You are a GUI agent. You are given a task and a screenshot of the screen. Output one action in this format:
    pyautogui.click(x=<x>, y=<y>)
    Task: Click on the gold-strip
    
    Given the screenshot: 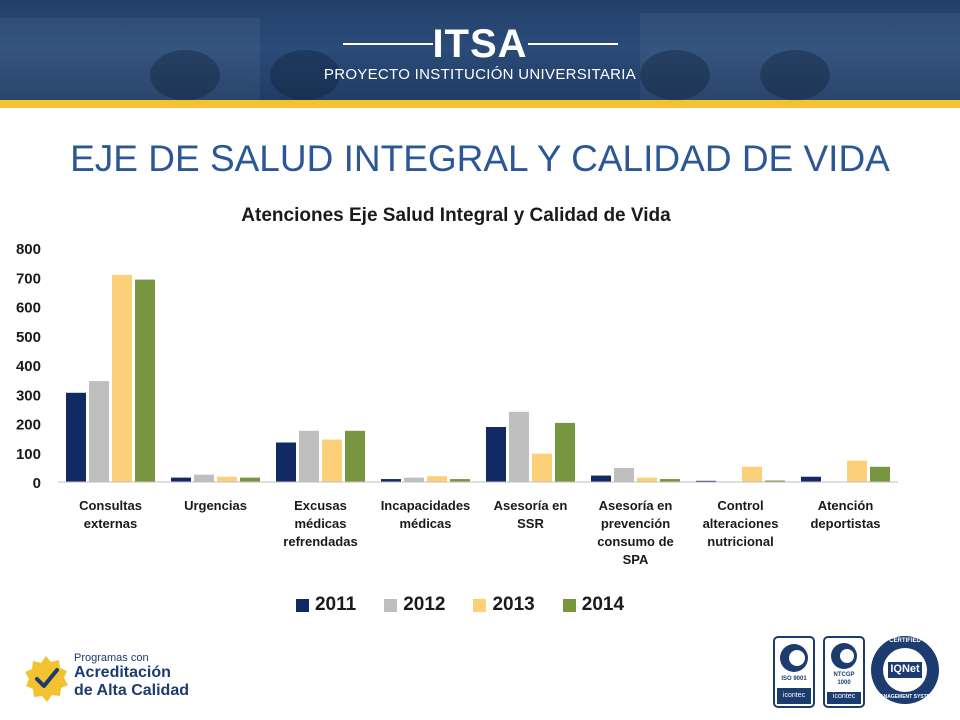 What is the action you would take?
    pyautogui.click(x=480, y=104)
    